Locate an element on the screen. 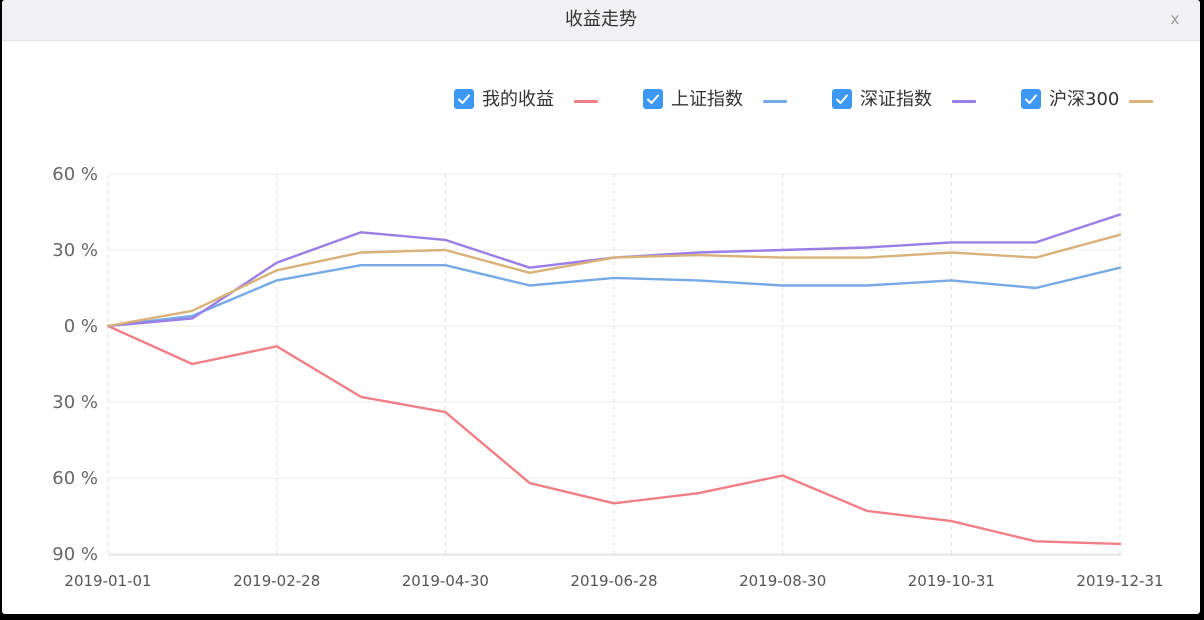  legend-label: 我的收益 is located at coordinates (518, 99).